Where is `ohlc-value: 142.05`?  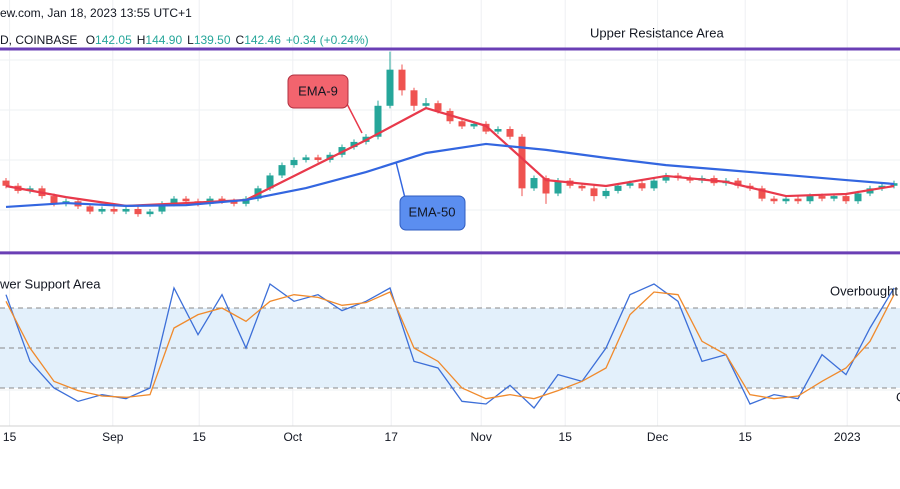
ohlc-value: 142.05 is located at coordinates (113, 40).